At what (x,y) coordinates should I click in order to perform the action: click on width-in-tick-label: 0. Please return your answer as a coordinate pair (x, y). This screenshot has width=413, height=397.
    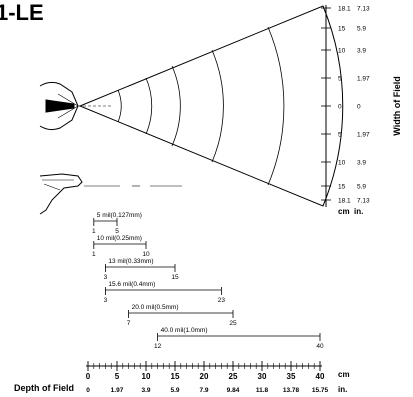
    Looking at the image, I should click on (359, 107).